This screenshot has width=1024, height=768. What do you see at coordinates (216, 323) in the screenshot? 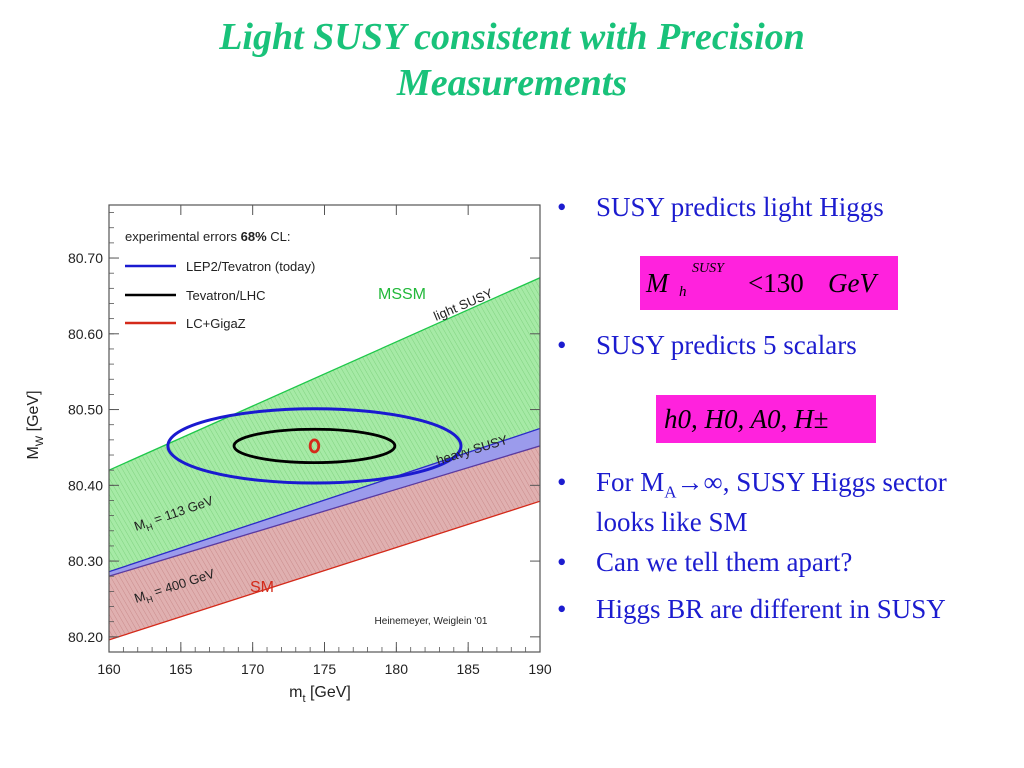
I see `legend-item-lc-gigaz: LC+GigaZ` at bounding box center [216, 323].